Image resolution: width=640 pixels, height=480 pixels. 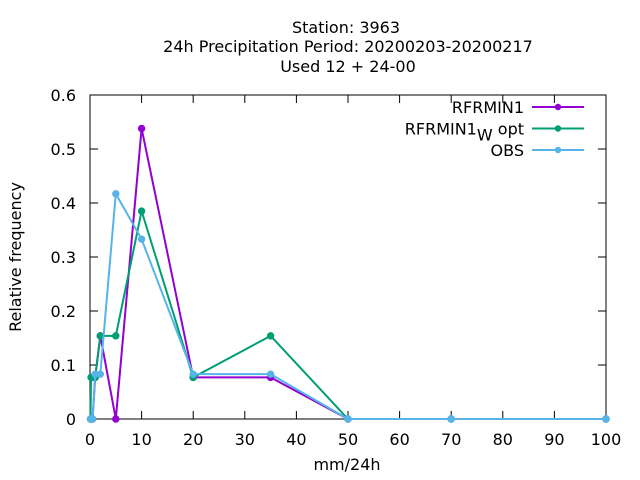 I want to click on x-tick-label: 30, so click(x=245, y=439).